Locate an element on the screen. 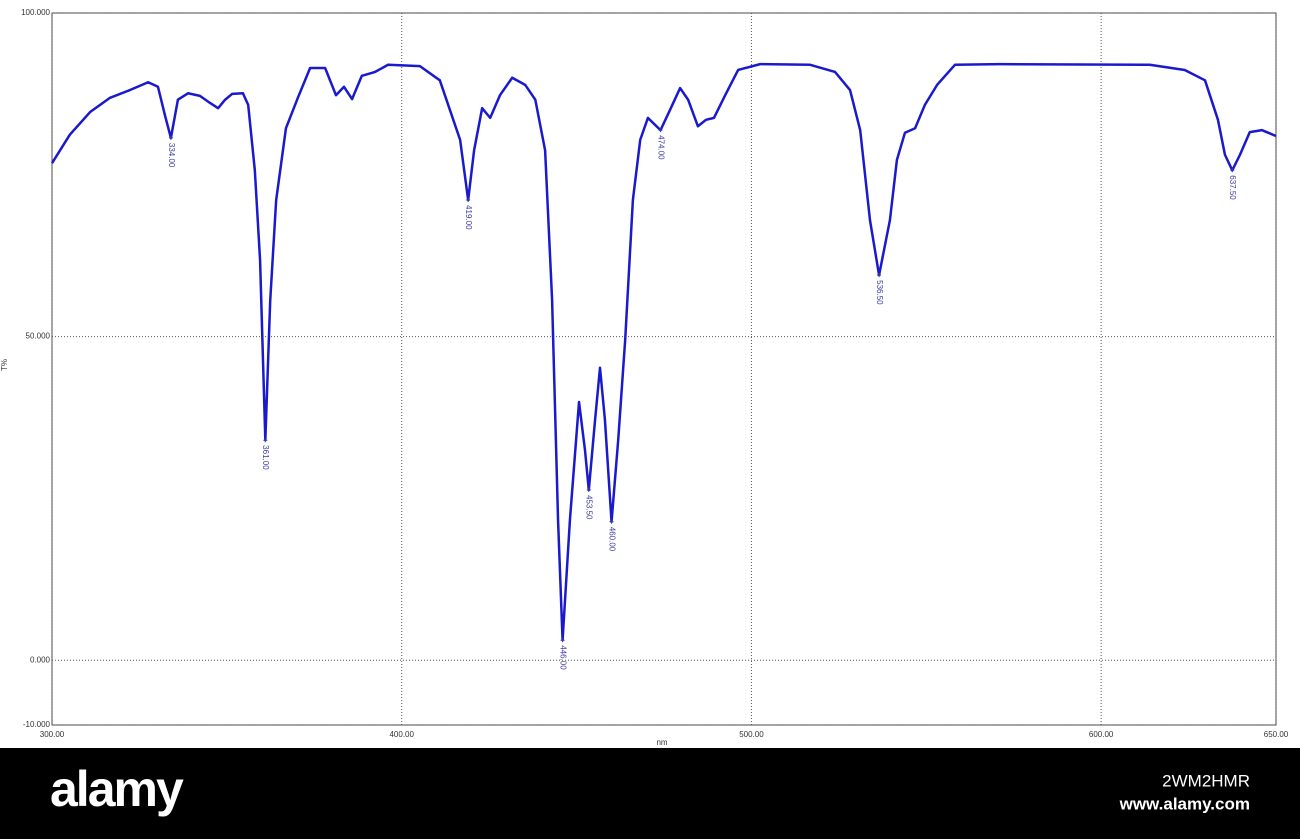  peak-label: 474.00 is located at coordinates (660, 147).